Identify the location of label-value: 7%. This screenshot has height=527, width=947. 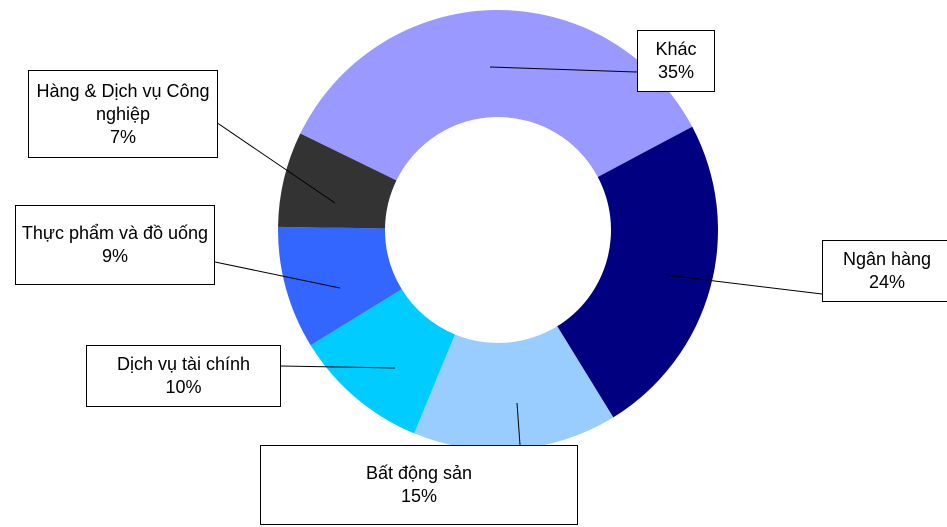
(122, 136).